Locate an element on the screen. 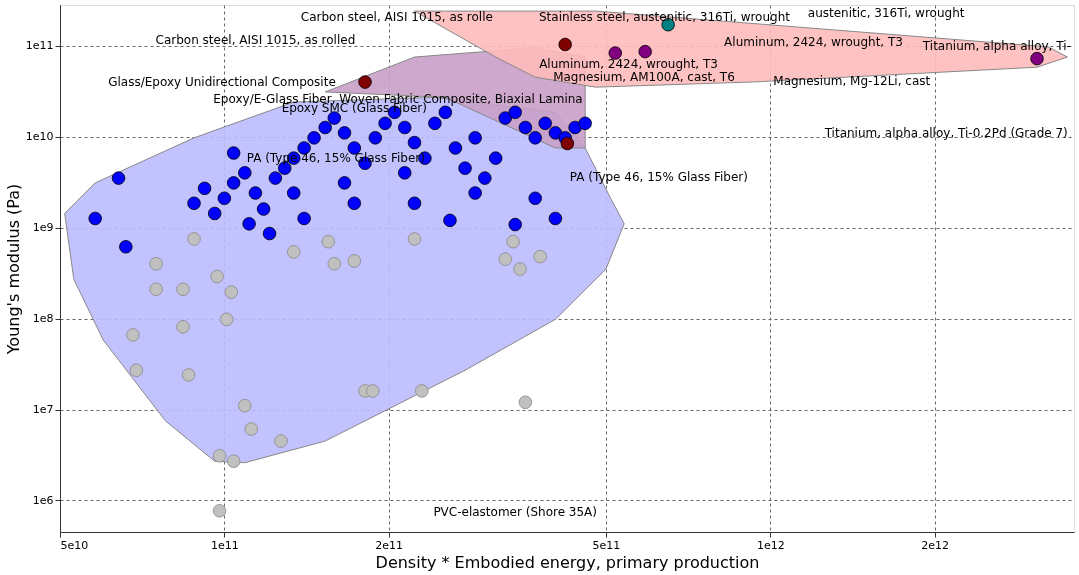 The image size is (1079, 575). y-tick-label: 1e7 is located at coordinates (43, 409).